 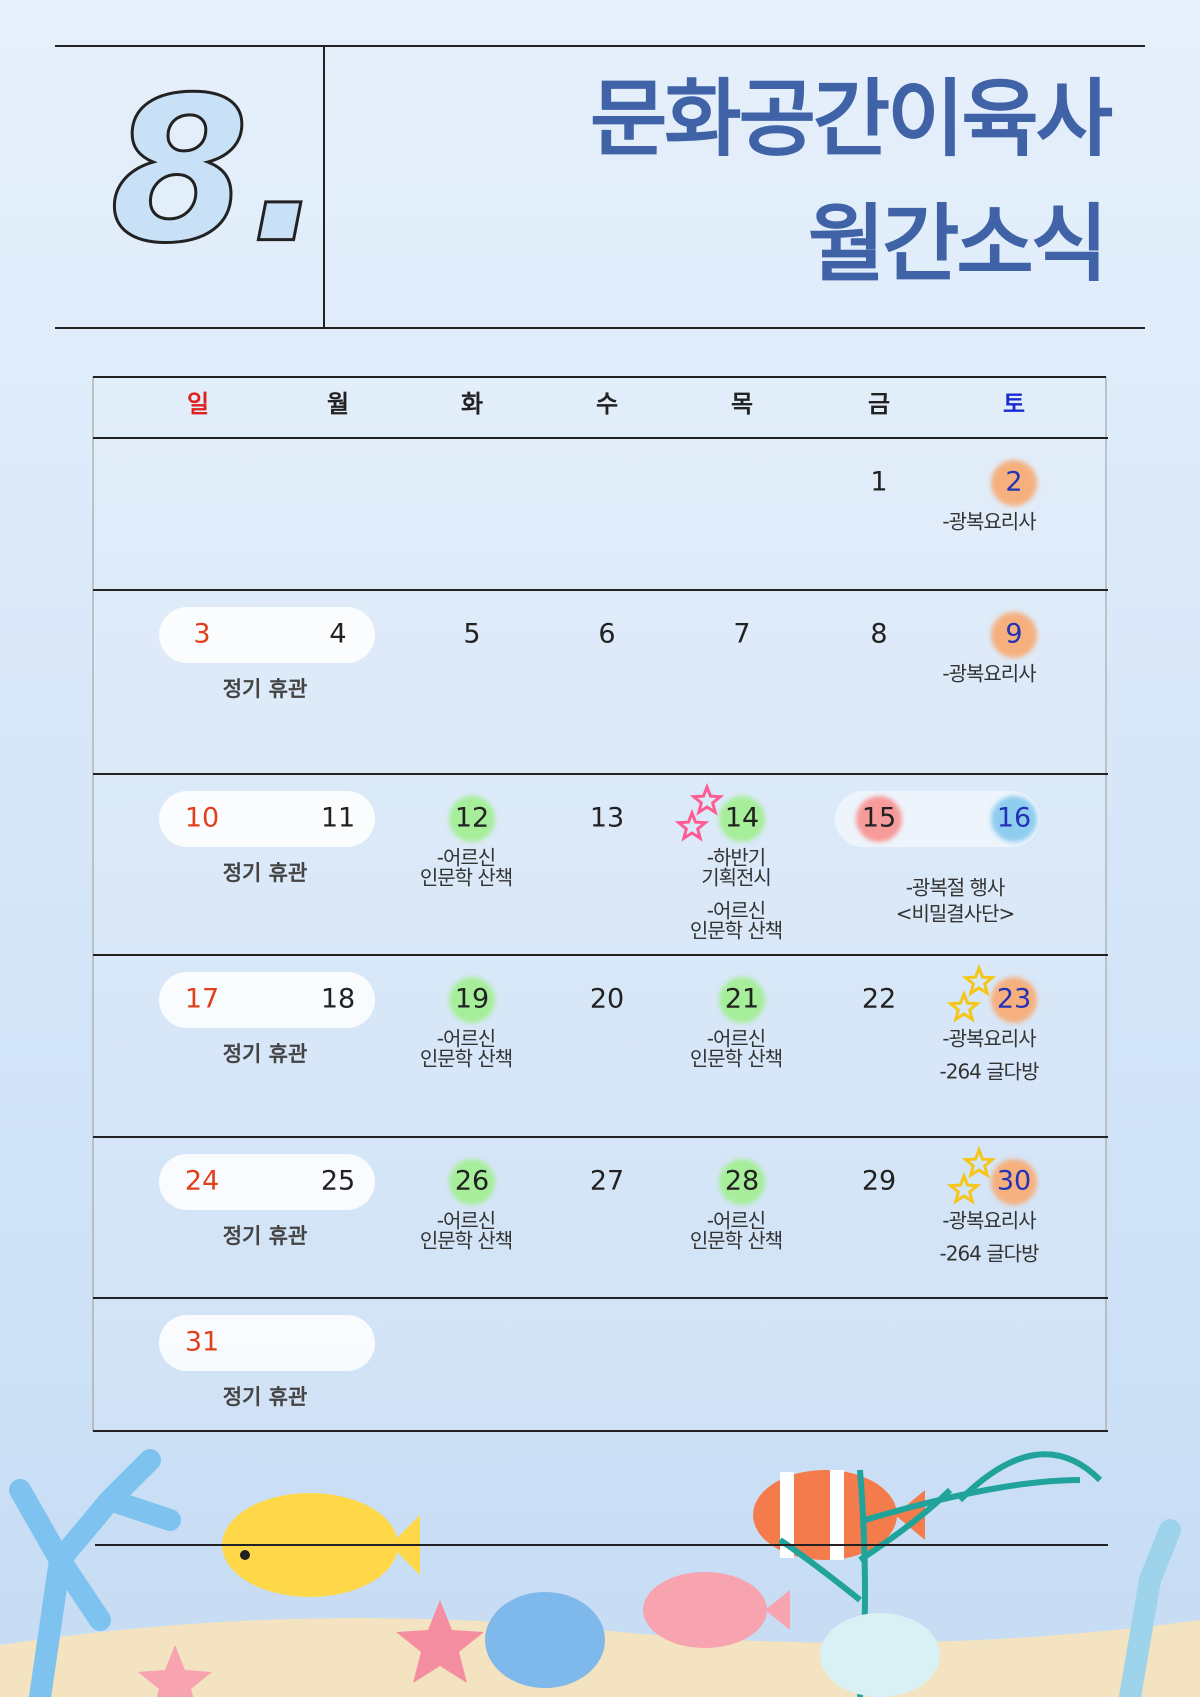 I want to click on day-number: 30, so click(x=1014, y=1181).